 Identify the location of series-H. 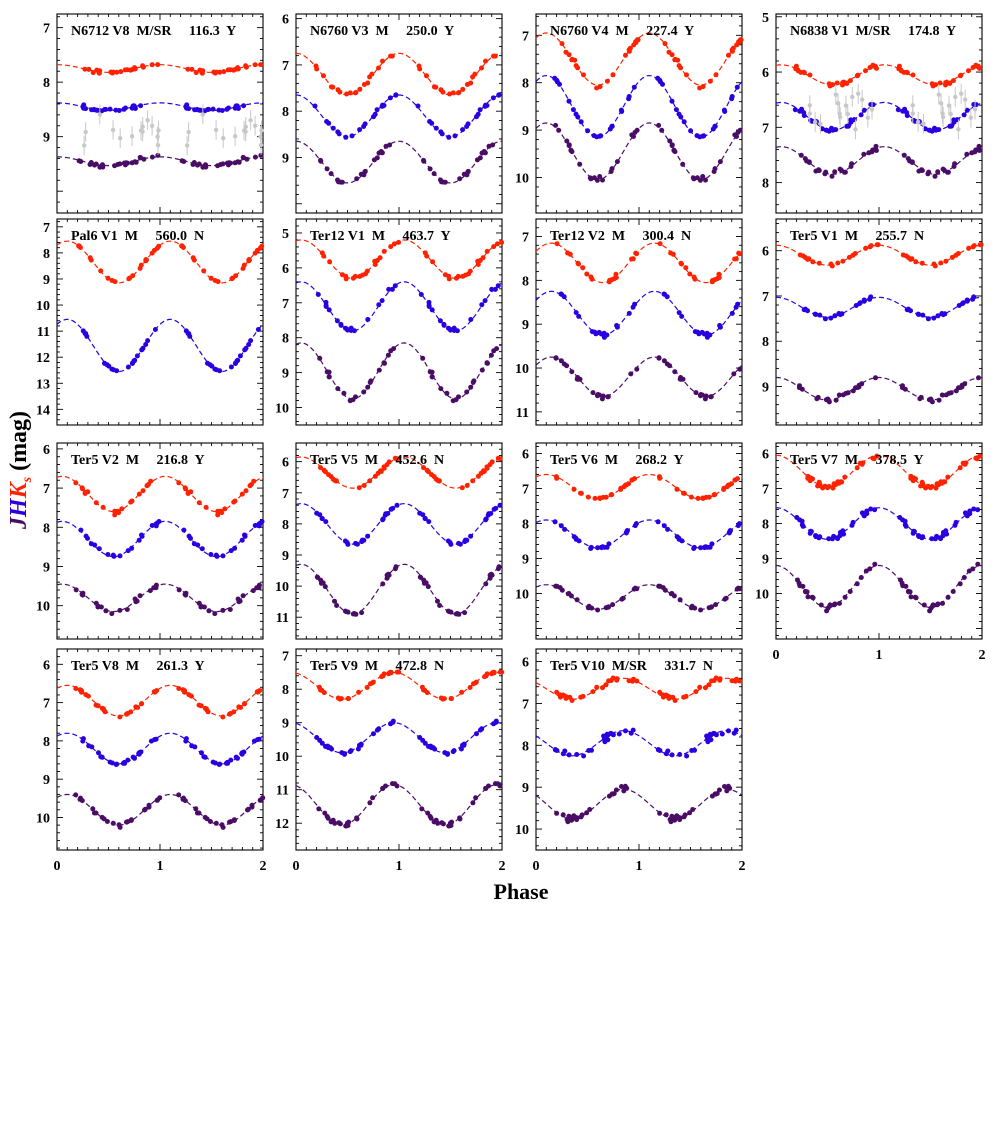
(639, 535).